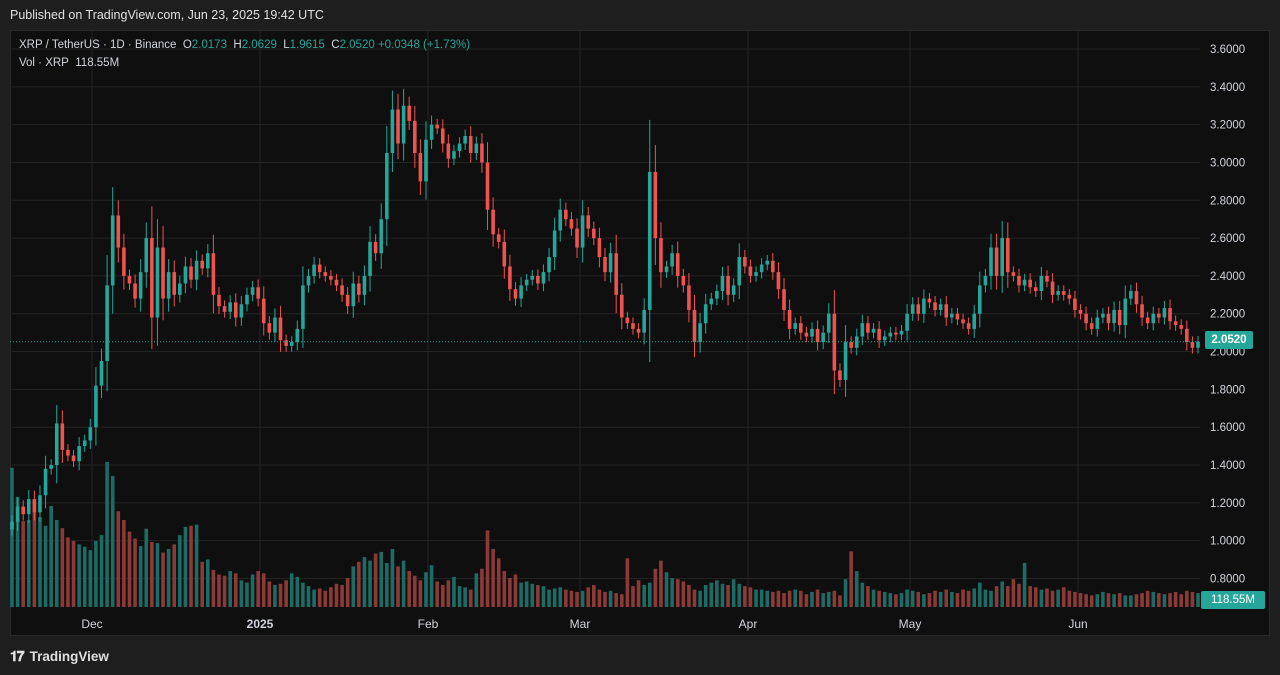 Image resolution: width=1280 pixels, height=675 pixels. I want to click on tradingview-brand: 𝟏𝟕 TradingView, so click(59, 656).